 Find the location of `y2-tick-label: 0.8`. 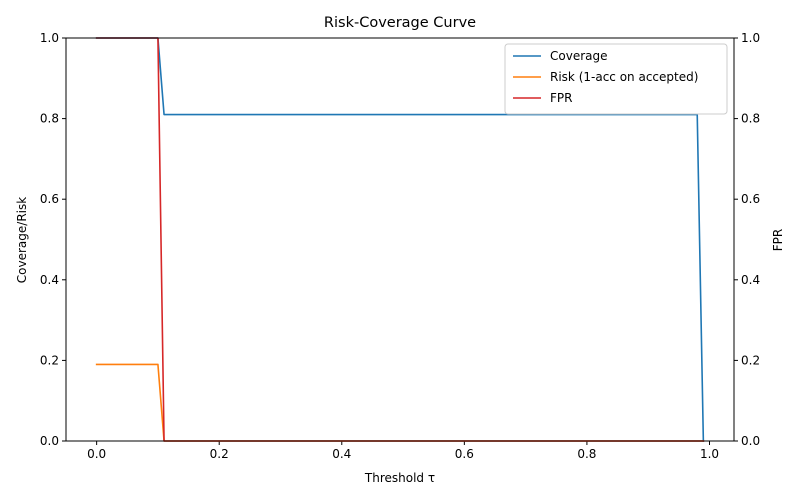

y2-tick-label: 0.8 is located at coordinates (750, 119).